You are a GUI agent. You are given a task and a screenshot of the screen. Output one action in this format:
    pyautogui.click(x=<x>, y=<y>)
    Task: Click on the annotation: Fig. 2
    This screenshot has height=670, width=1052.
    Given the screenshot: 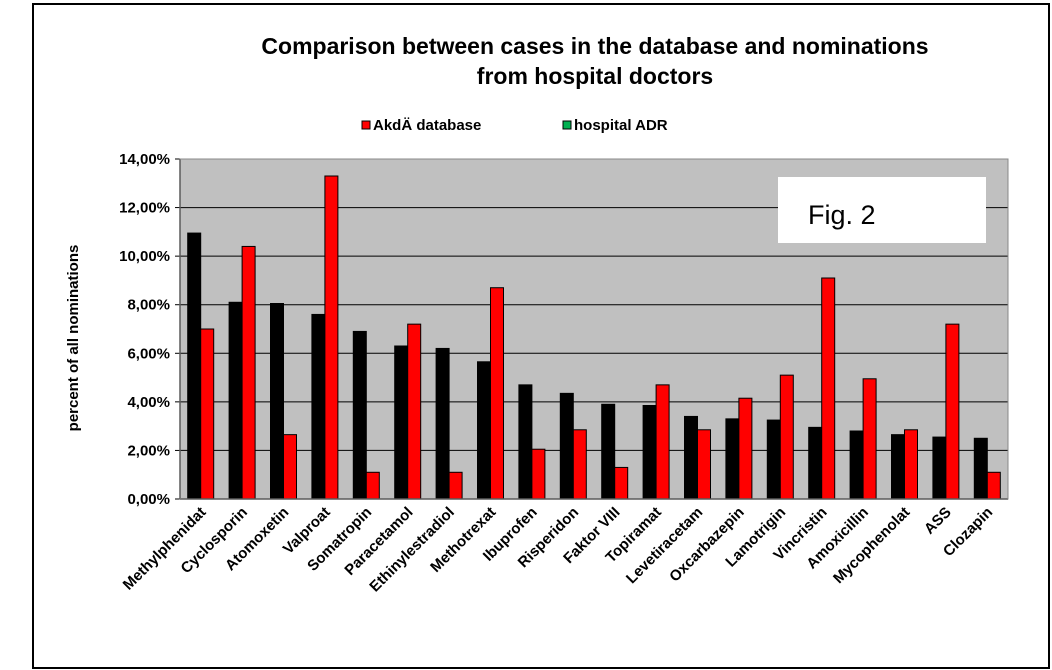 What is the action you would take?
    pyautogui.click(x=842, y=215)
    